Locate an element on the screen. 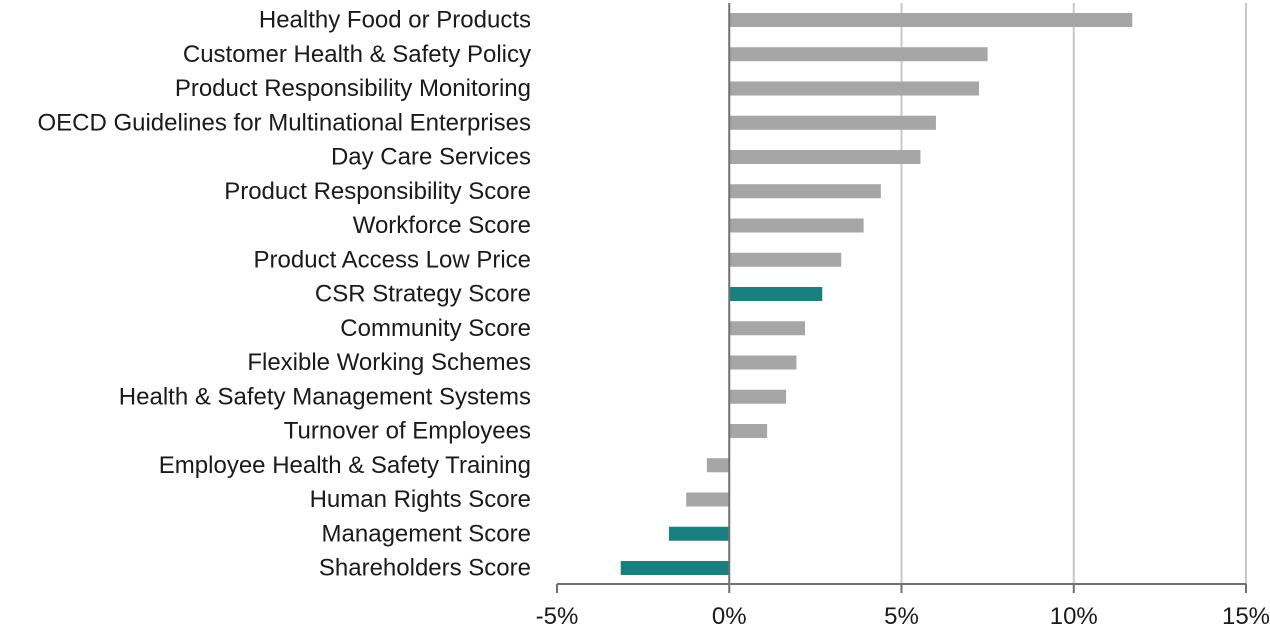 Image resolution: width=1270 pixels, height=634 pixels. category-label: Customer Health & Safety Policy is located at coordinates (357, 54).